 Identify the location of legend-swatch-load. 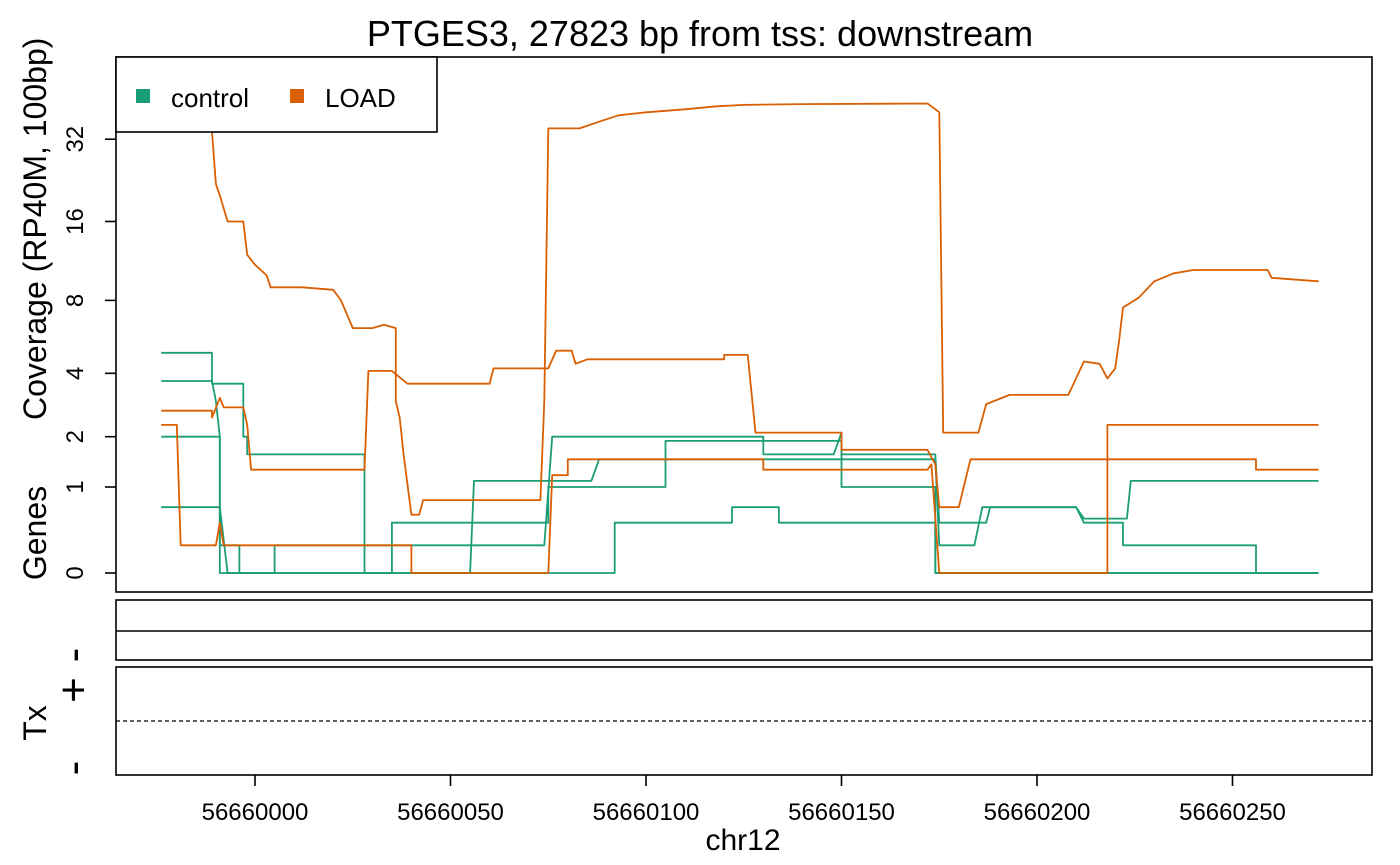
(297, 96).